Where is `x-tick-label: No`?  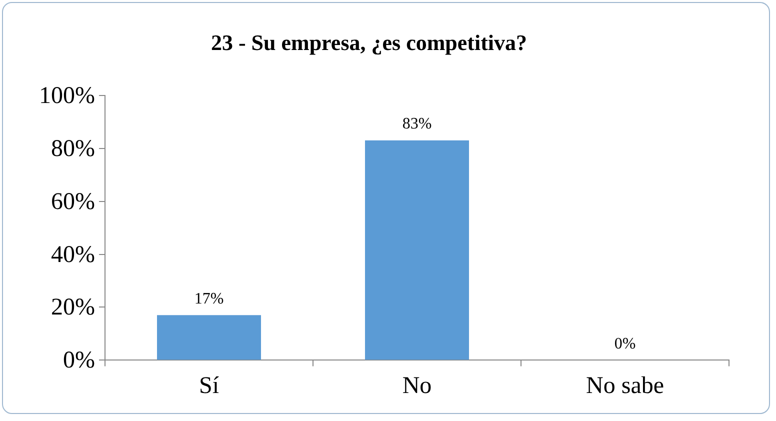 x-tick-label: No is located at coordinates (417, 385).